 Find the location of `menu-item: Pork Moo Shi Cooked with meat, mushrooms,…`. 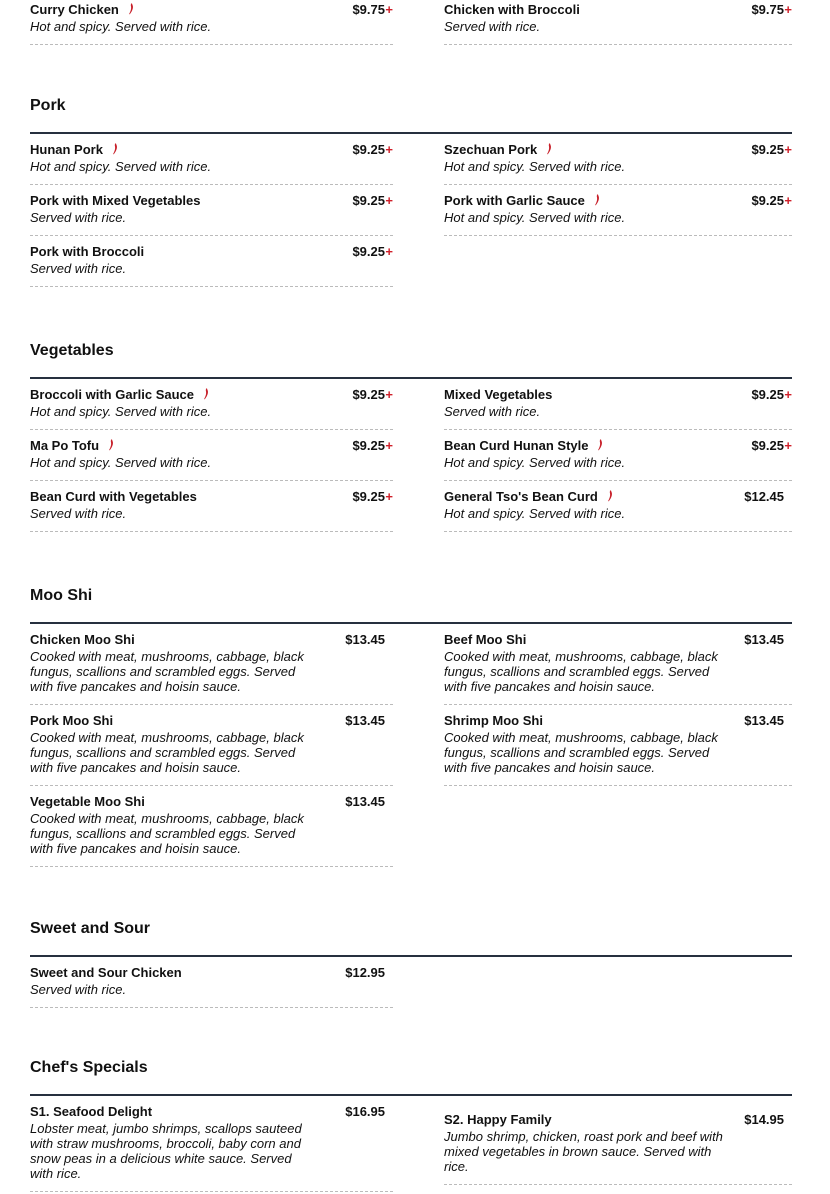

menu-item: Pork Moo Shi Cooked with meat, mushrooms,… is located at coordinates (211, 745).